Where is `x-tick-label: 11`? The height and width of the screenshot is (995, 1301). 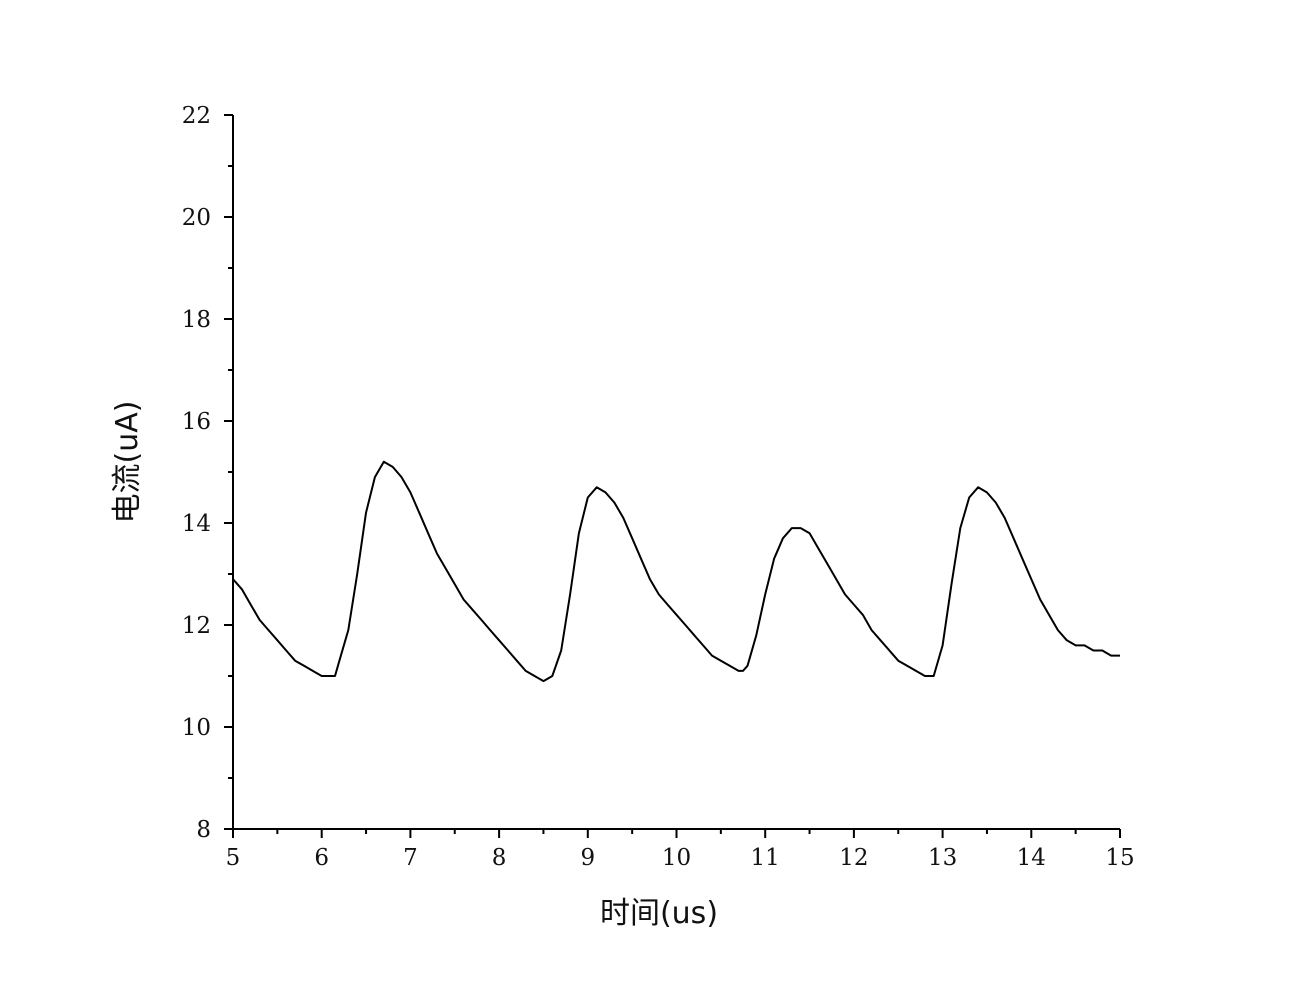 x-tick-label: 11 is located at coordinates (765, 858).